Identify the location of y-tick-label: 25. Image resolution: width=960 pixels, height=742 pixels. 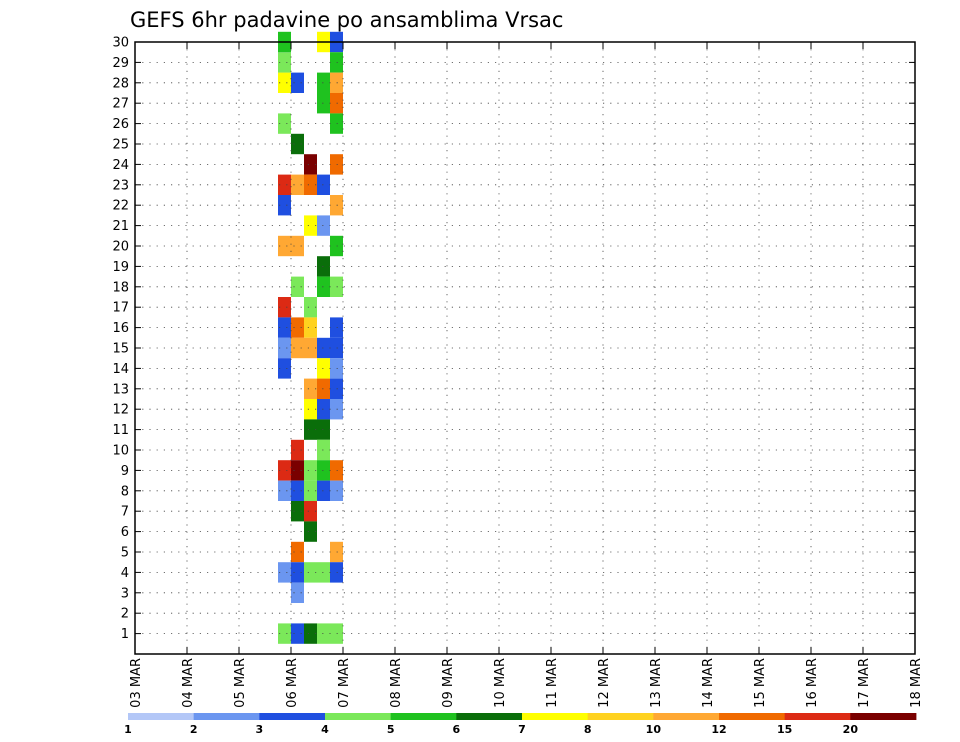
(120, 145).